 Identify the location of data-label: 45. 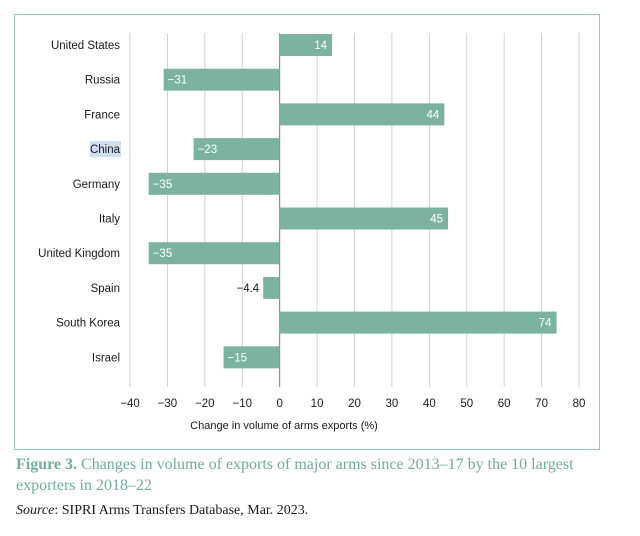
(436, 220).